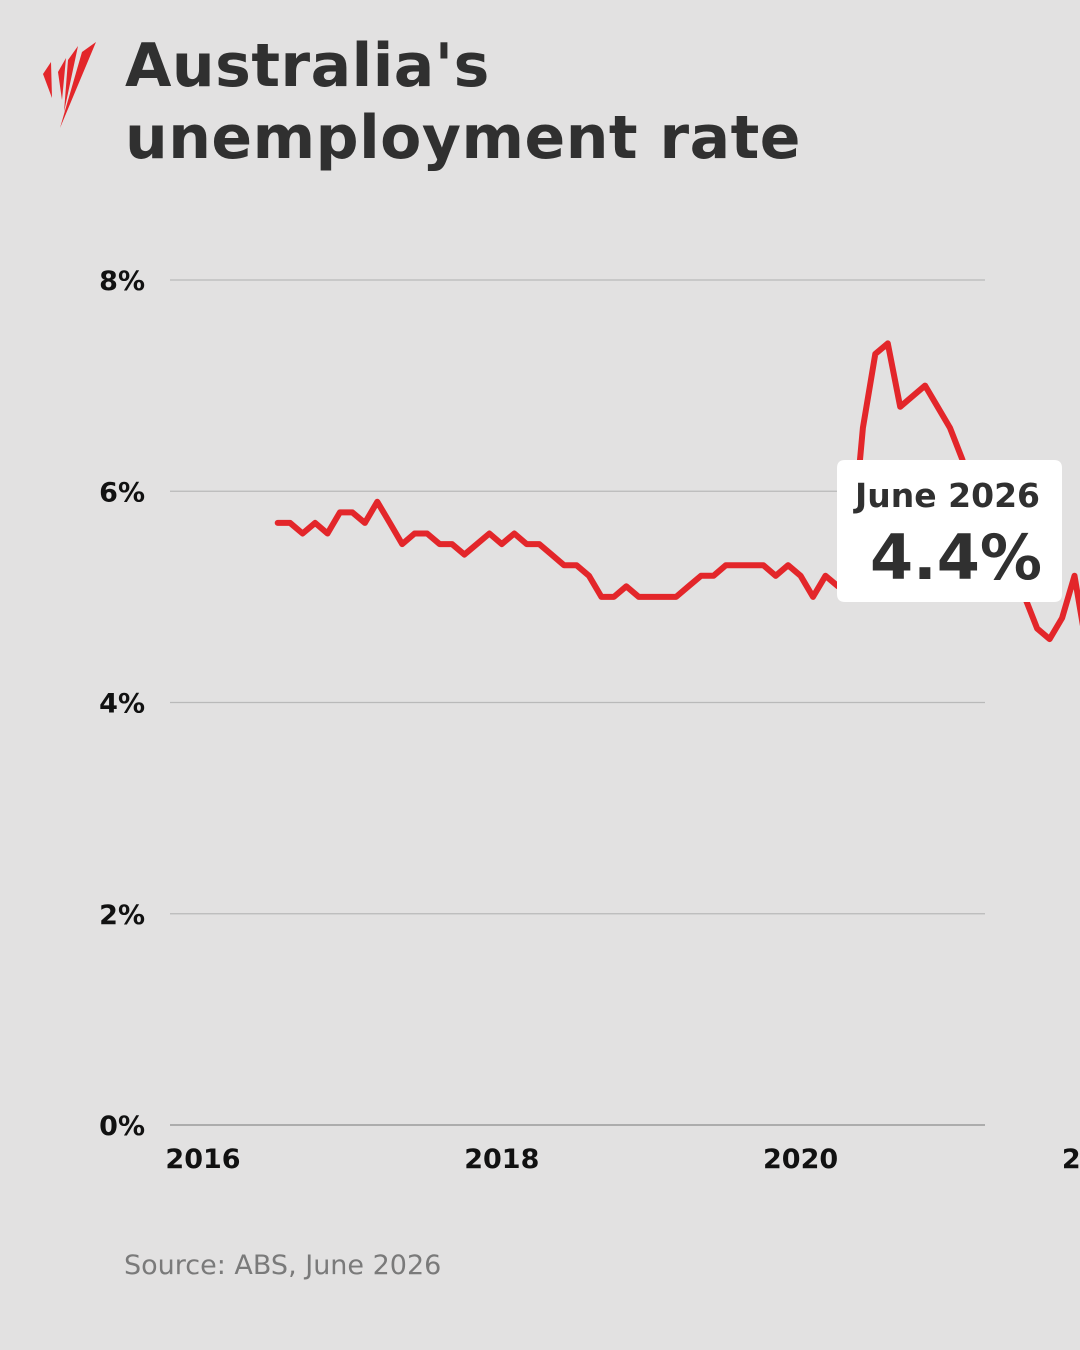  Describe the element at coordinates (122, 1126) in the screenshot. I see `y-tick-label: 0%` at that location.